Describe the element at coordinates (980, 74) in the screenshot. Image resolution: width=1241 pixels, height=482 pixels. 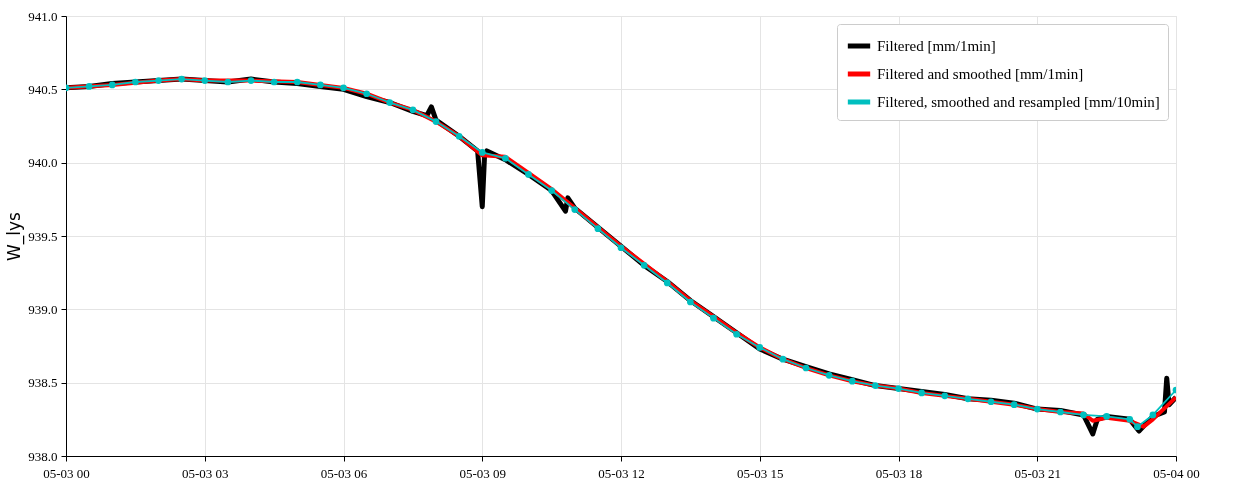
I see `legend-label: Filtered and smoothed [mm/1min]` at that location.